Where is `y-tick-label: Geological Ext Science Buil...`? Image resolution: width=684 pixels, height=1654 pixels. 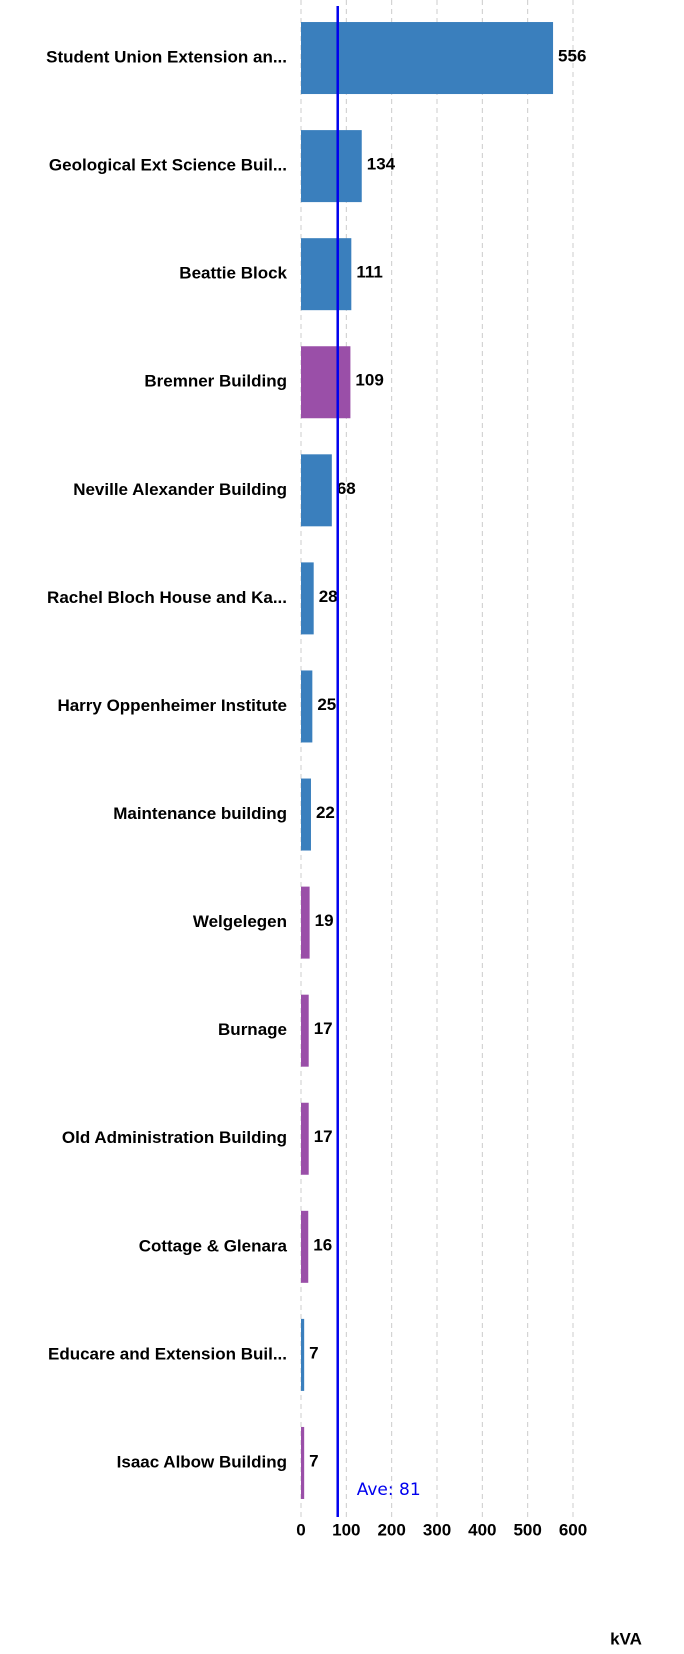
y-tick-label: Geological Ext Science Buil... is located at coordinates (168, 165).